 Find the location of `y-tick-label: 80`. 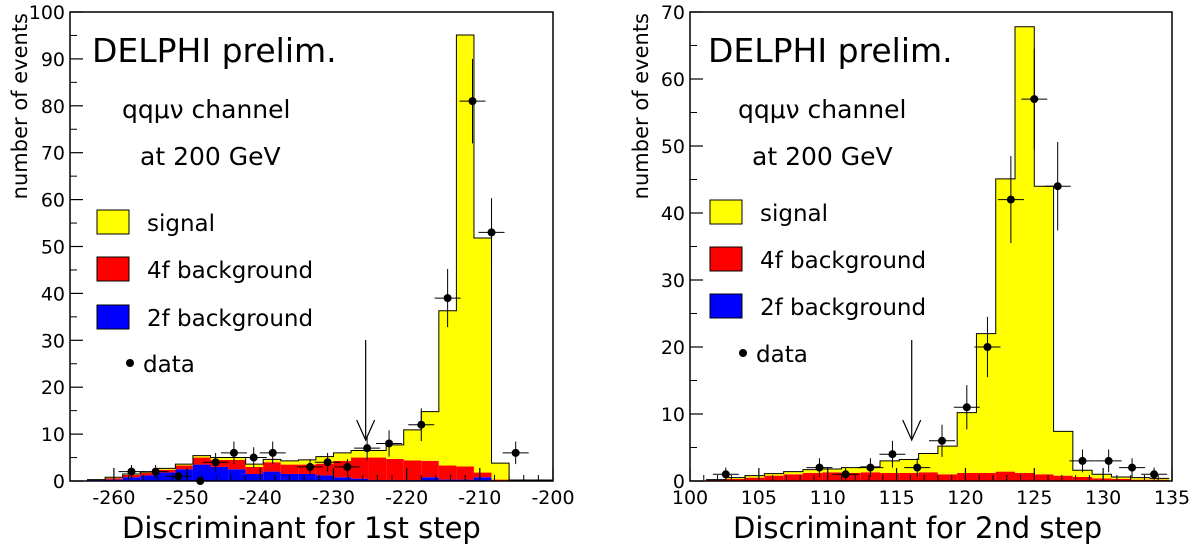

y-tick-label: 80 is located at coordinates (53, 107).